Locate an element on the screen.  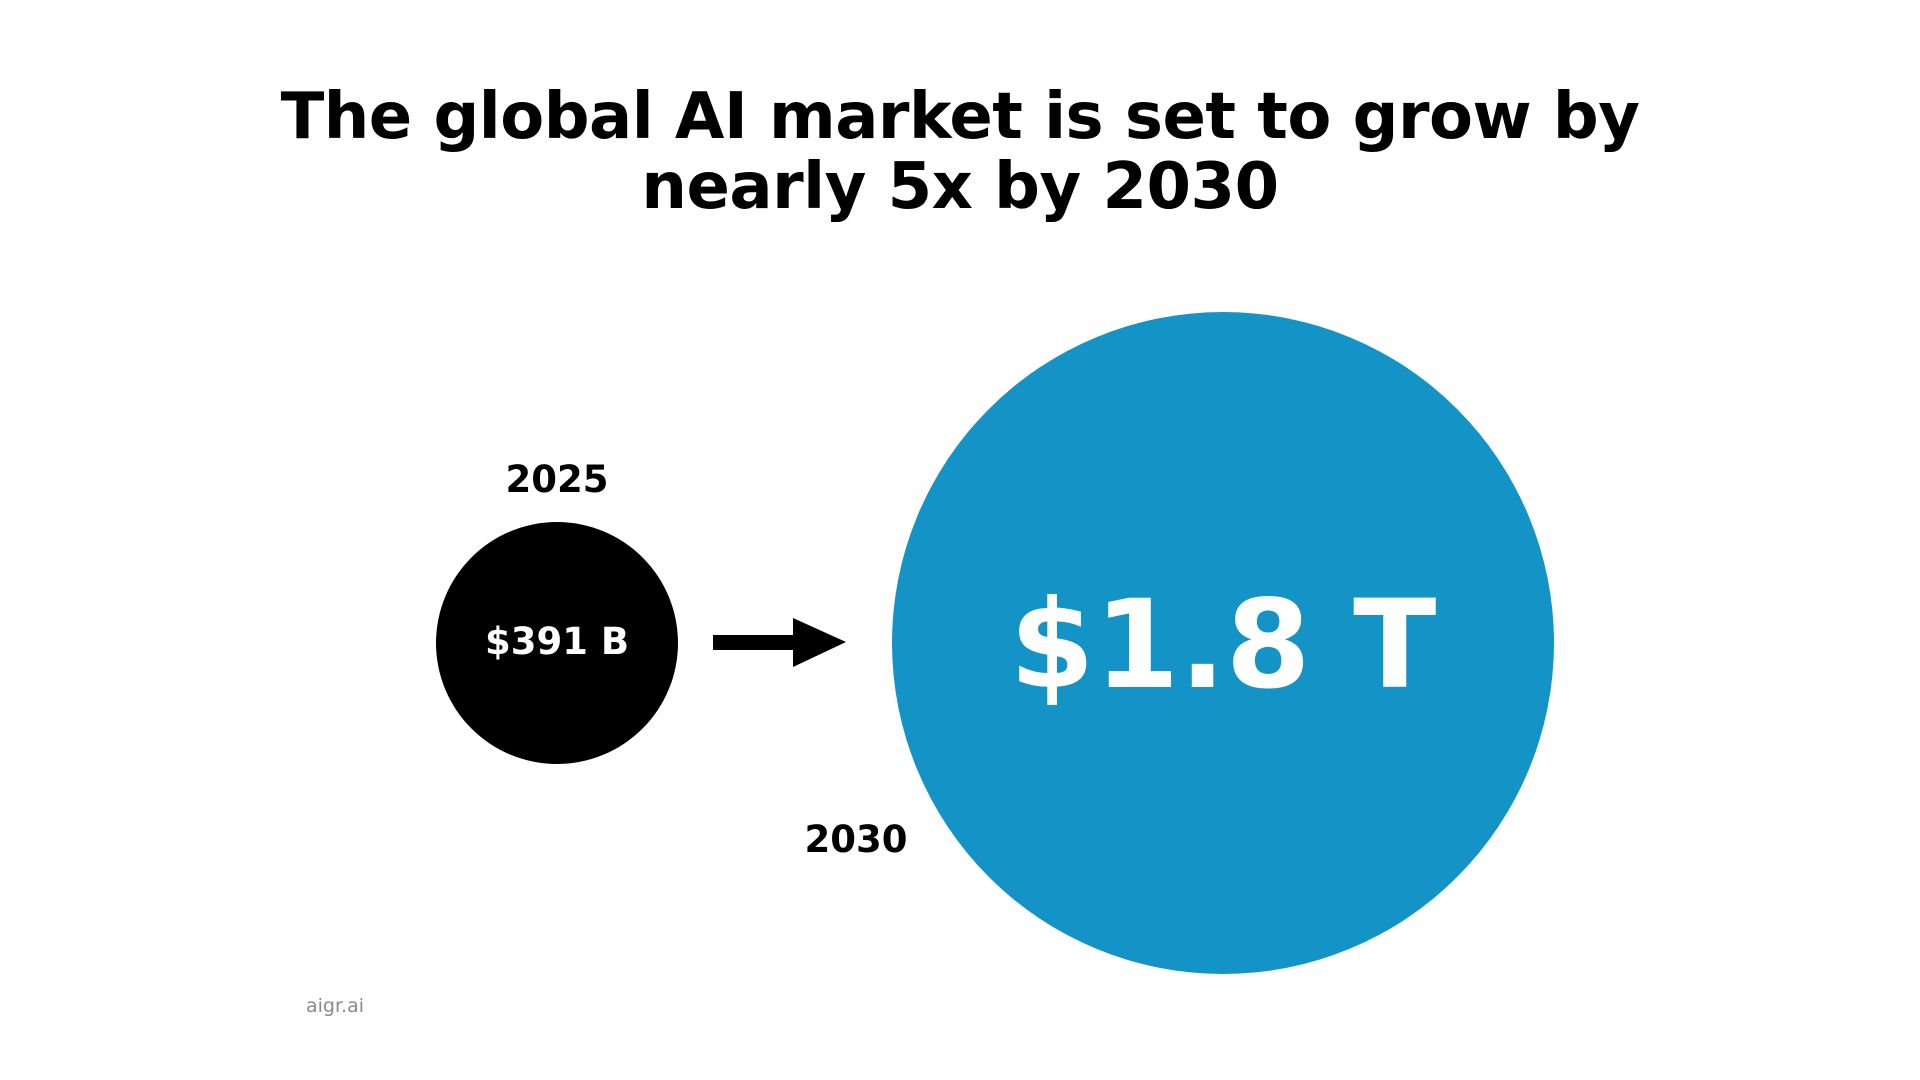
bubble-2030-year-label: 2030 is located at coordinates (856, 839).